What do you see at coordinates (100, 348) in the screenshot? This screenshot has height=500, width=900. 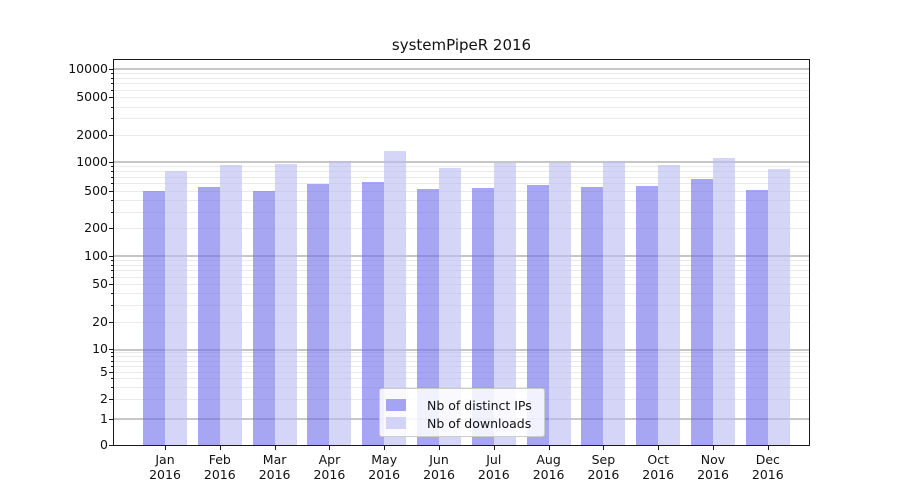 I see `y-tick-label: 10` at bounding box center [100, 348].